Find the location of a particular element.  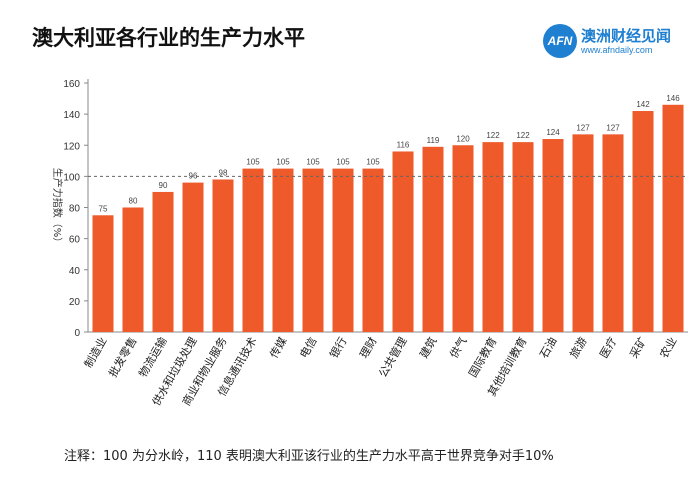

y-tick-label: 40 is located at coordinates (75, 271).